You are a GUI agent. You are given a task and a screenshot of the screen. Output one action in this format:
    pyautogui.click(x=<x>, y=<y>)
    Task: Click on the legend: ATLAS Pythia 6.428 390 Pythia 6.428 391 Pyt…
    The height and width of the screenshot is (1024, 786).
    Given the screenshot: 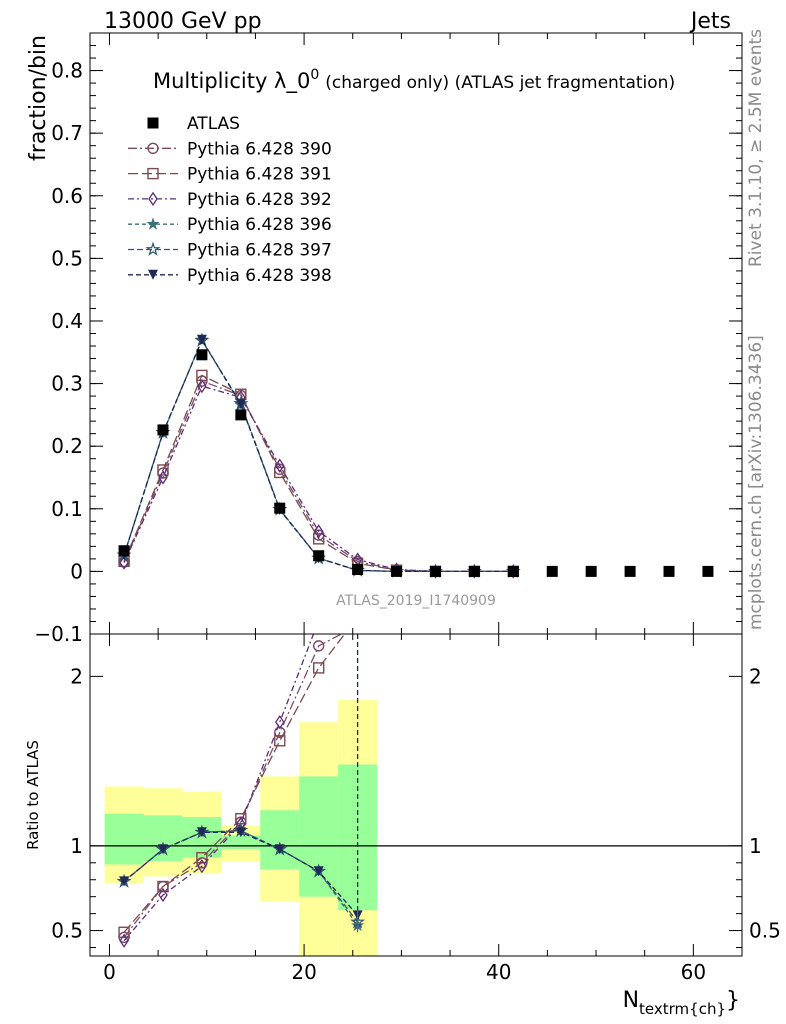 What is the action you would take?
    pyautogui.click(x=230, y=200)
    